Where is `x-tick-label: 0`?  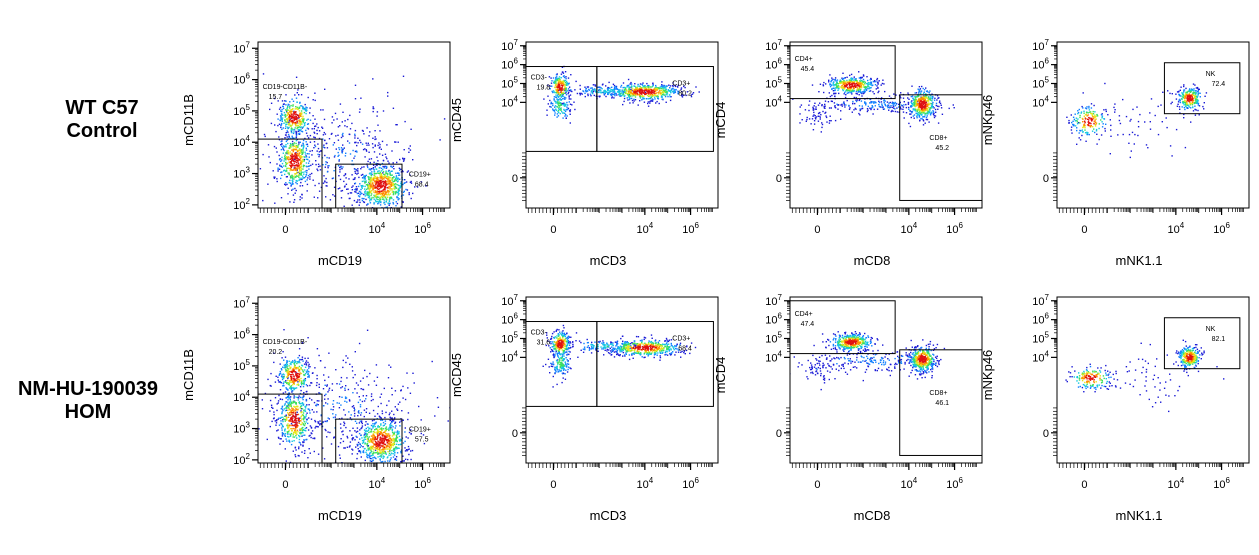
x-tick-label: 0 is located at coordinates (553, 230).